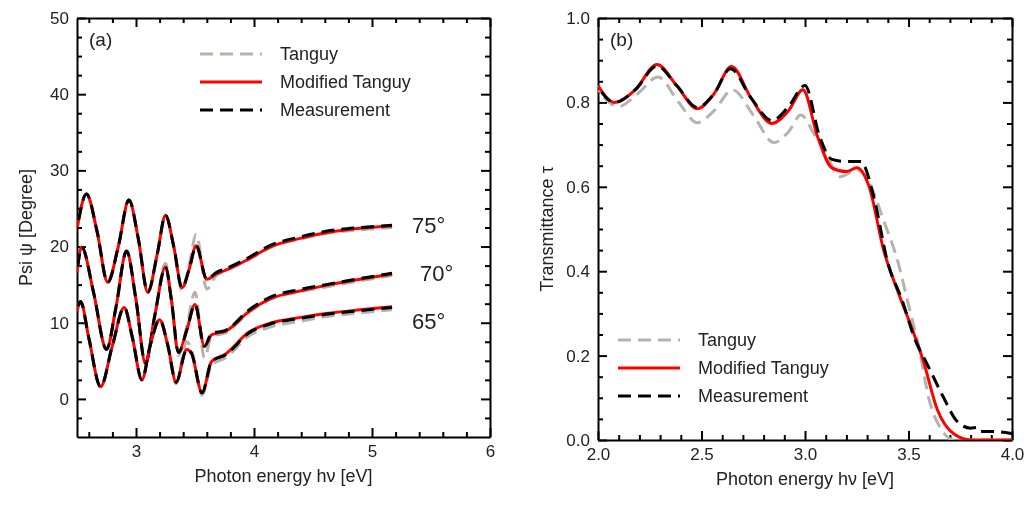 The image size is (1031, 507). I want to click on y-axis-title: Transmittance τ, so click(547, 229).